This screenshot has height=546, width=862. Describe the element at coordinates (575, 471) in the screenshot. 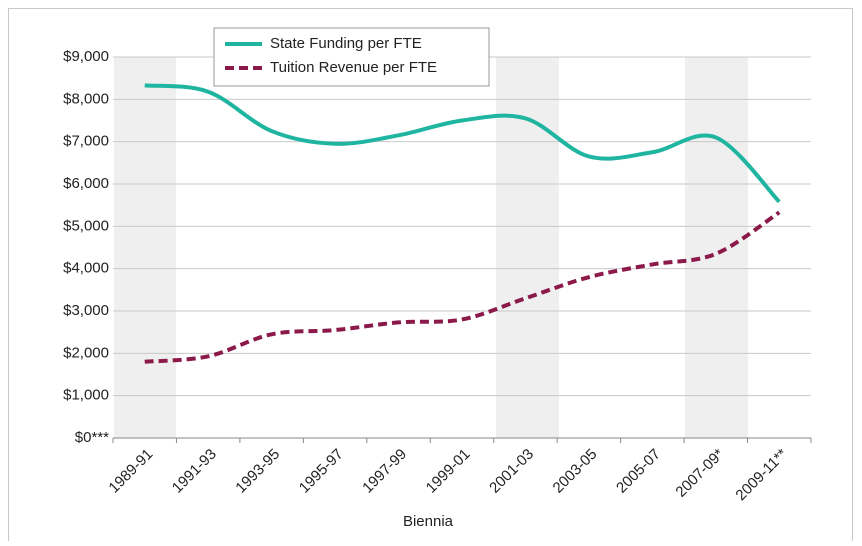

I see `x-tick-label: 2003-05` at that location.